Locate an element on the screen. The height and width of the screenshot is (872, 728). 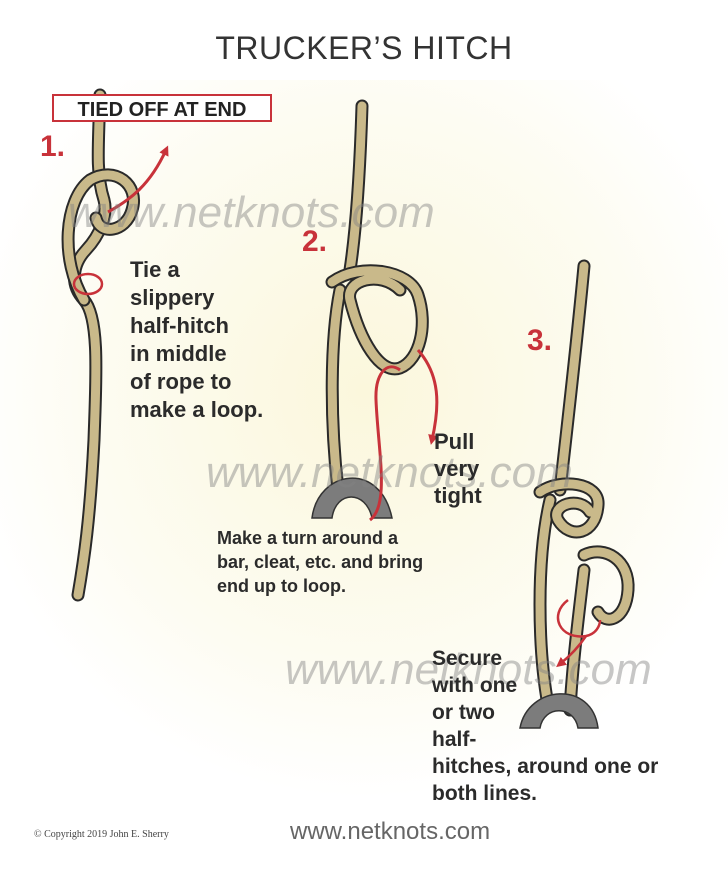
step3-bar is located at coordinates (559, 711).